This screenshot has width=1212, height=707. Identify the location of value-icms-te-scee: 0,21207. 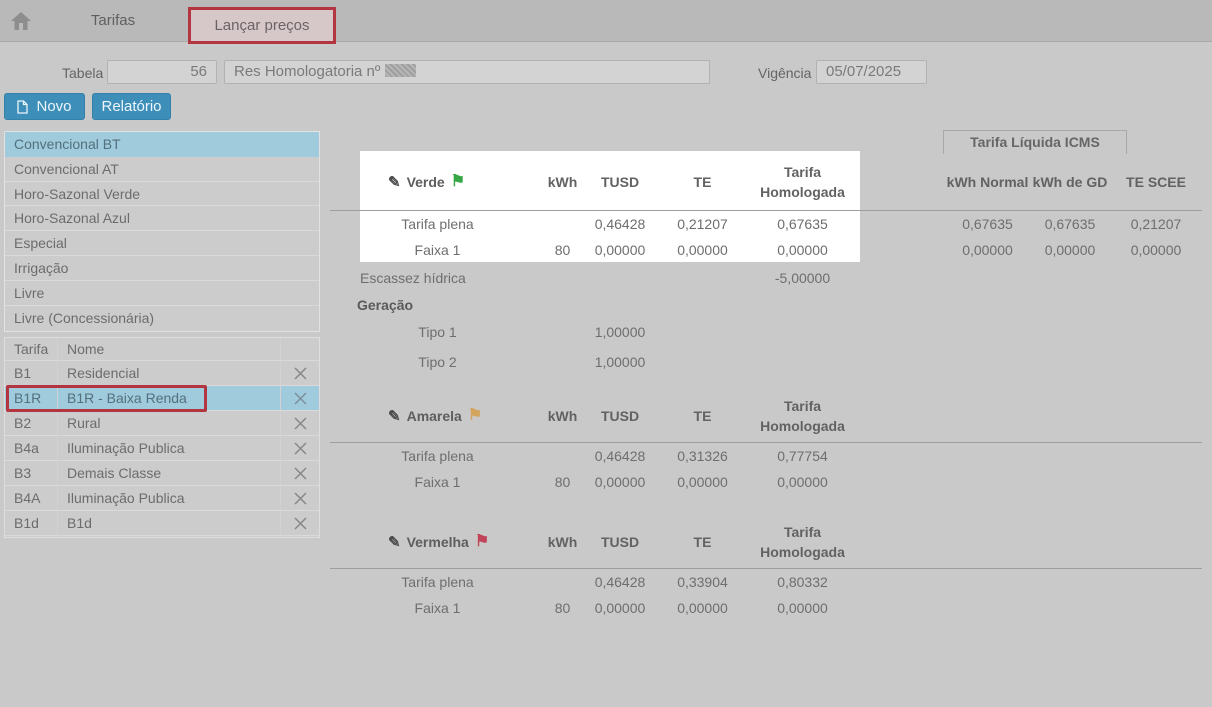
(1156, 224).